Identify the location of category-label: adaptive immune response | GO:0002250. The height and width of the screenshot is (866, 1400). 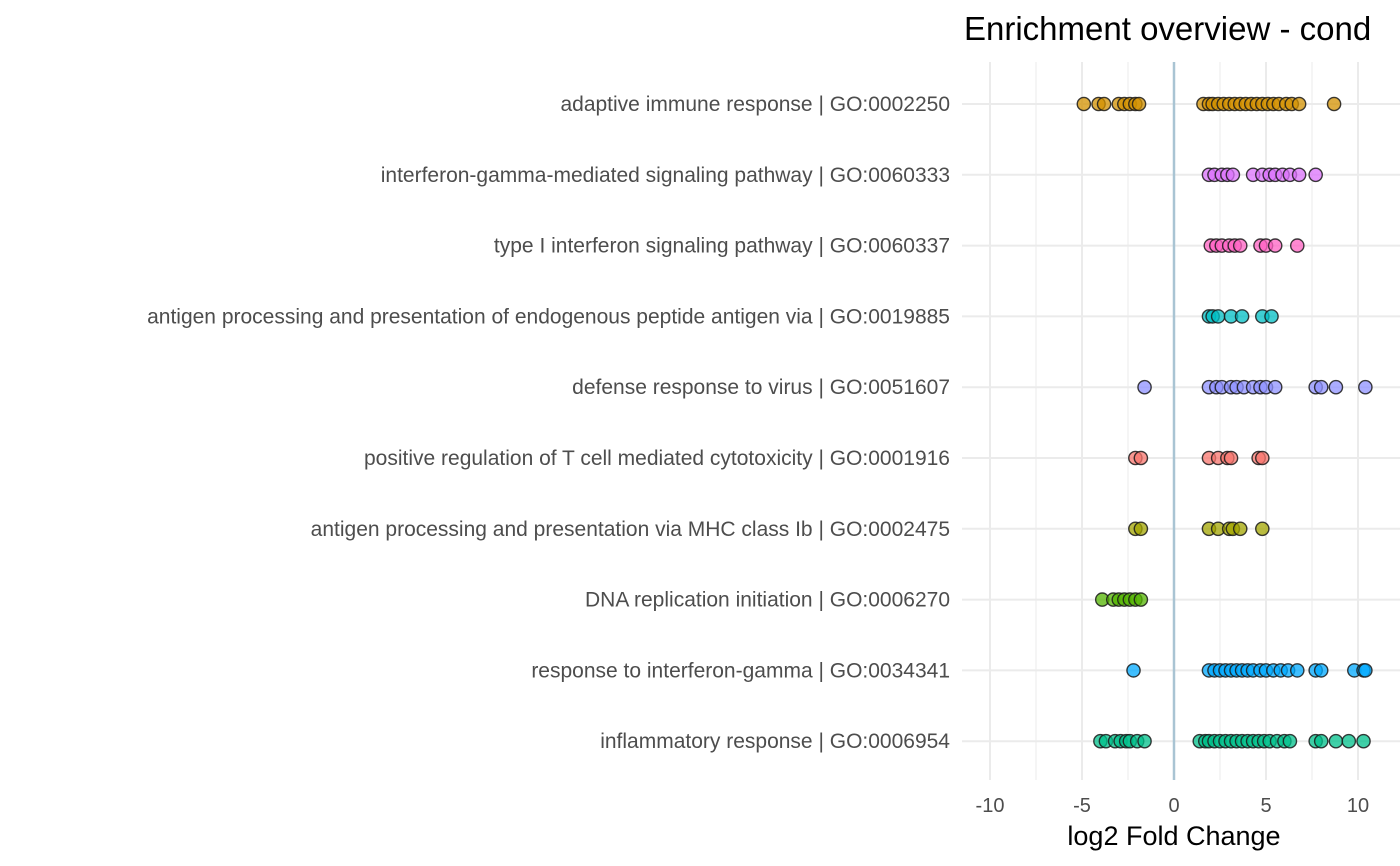
(755, 104).